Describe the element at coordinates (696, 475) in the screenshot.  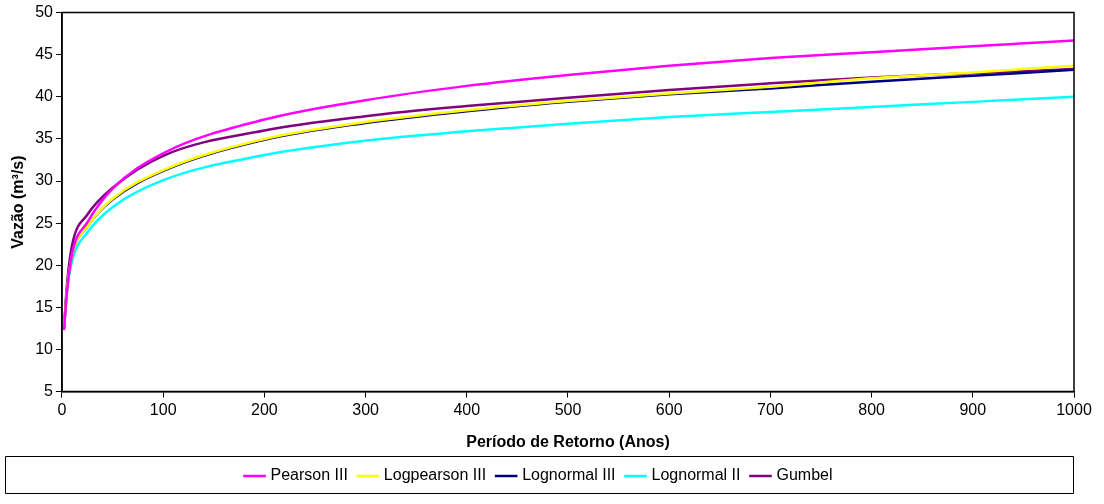
I see `legend-label: Lognormal II` at that location.